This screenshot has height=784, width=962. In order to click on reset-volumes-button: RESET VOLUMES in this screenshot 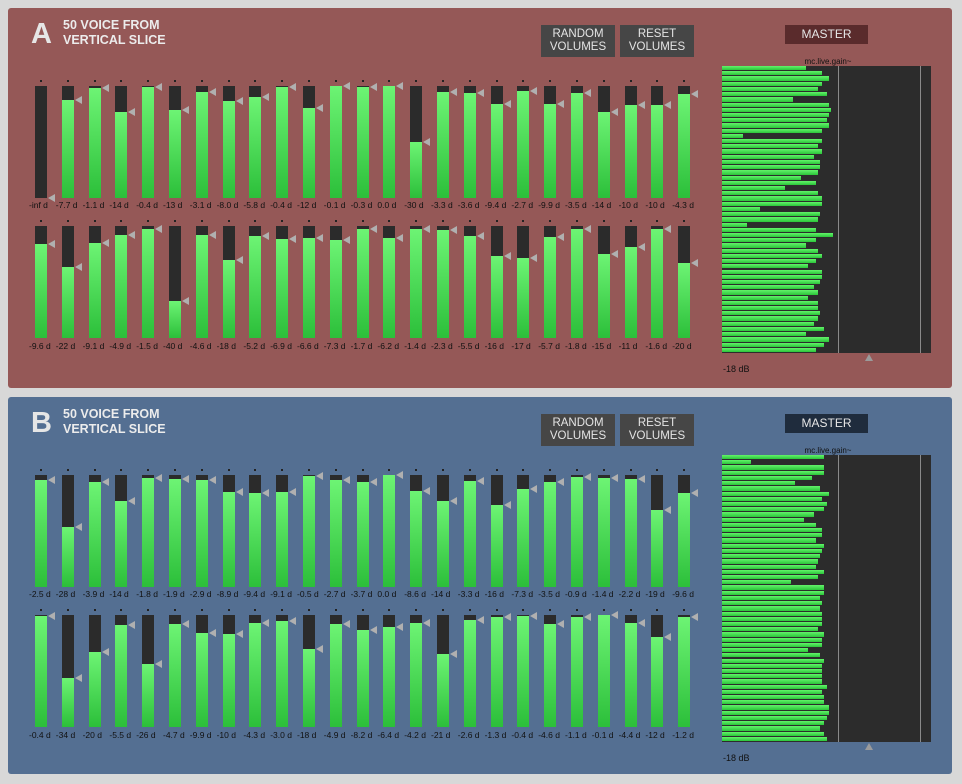, I will do `click(657, 430)`.